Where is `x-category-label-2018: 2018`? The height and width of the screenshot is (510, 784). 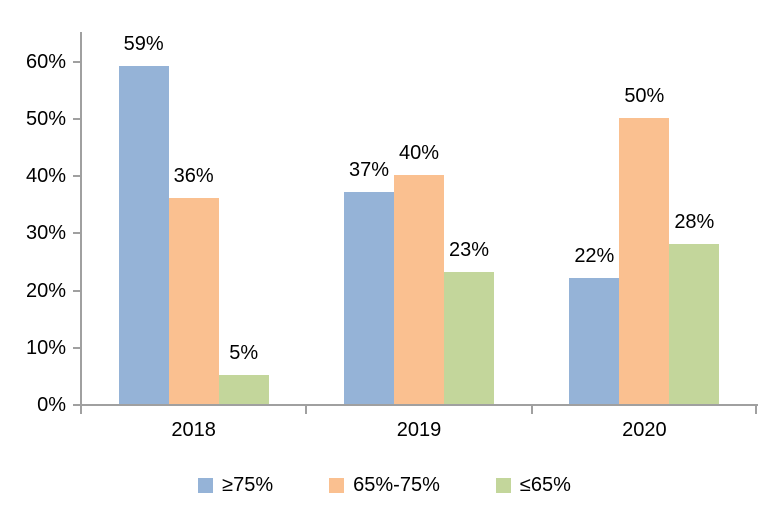
x-category-label-2018: 2018 is located at coordinates (193, 430).